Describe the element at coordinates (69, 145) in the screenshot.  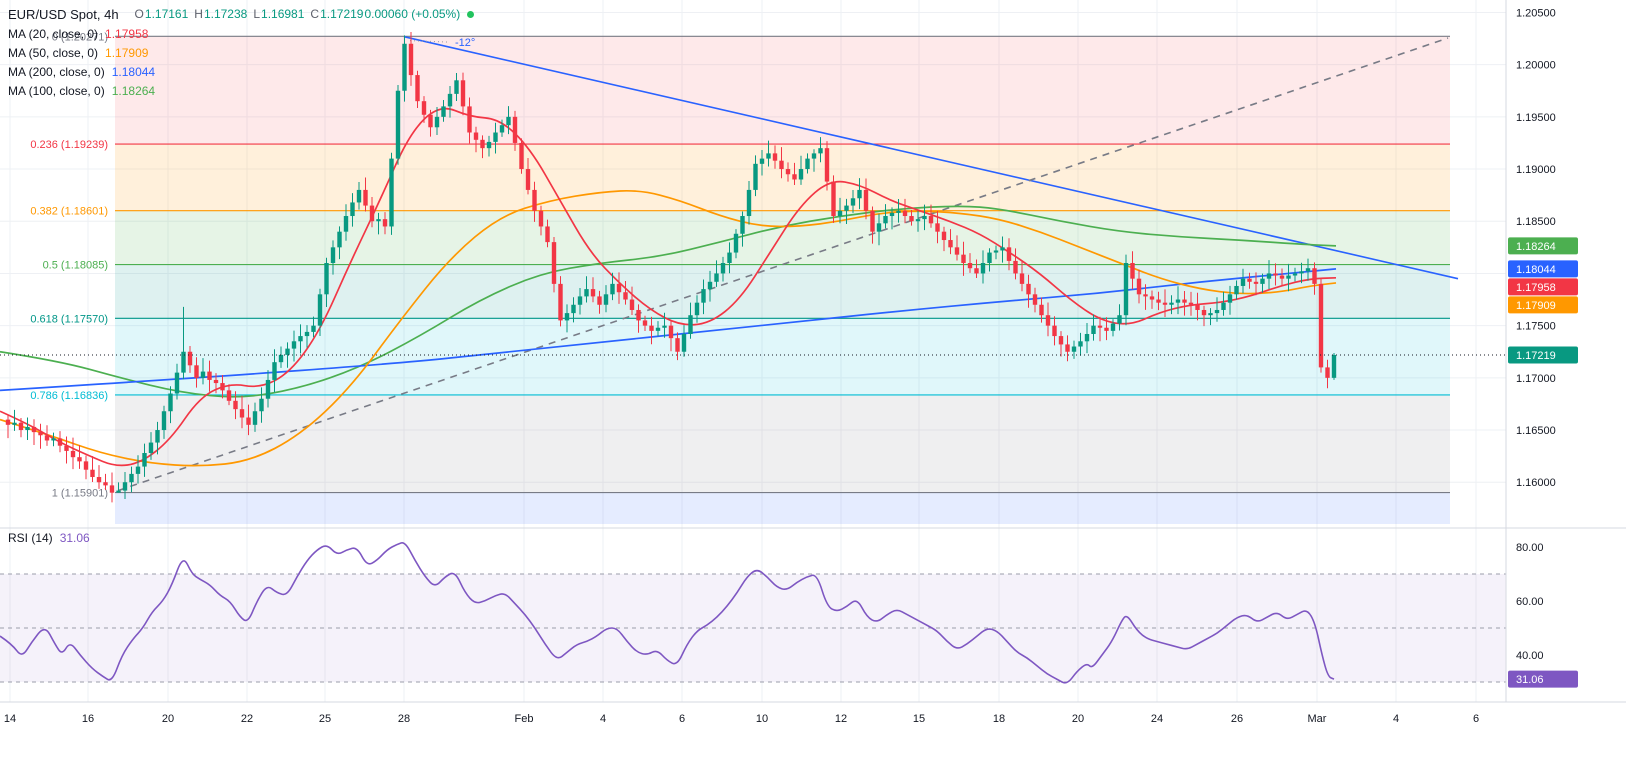
I see `fib-level-label: 0.236 (1.19239)` at that location.